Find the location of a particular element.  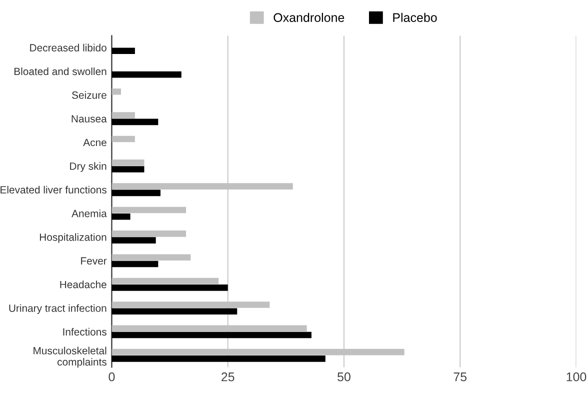

legend-label: Placebo is located at coordinates (415, 17).